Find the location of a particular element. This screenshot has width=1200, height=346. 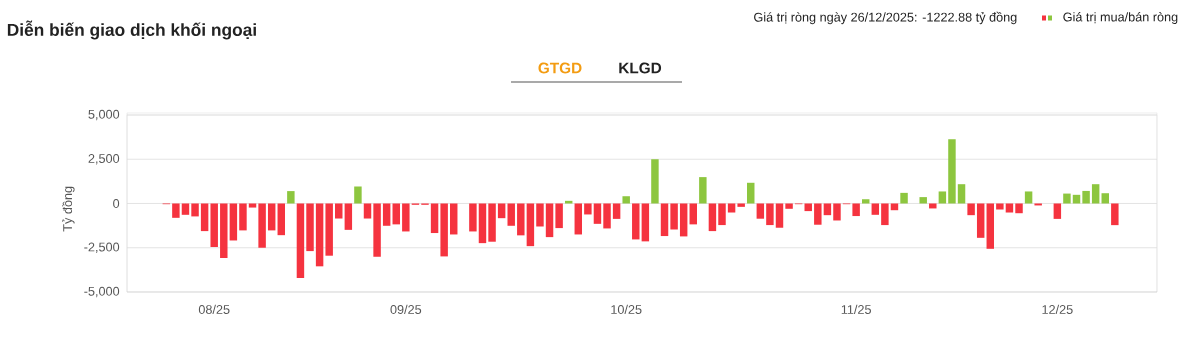

y-tick-label: -2,500 is located at coordinates (102, 247).